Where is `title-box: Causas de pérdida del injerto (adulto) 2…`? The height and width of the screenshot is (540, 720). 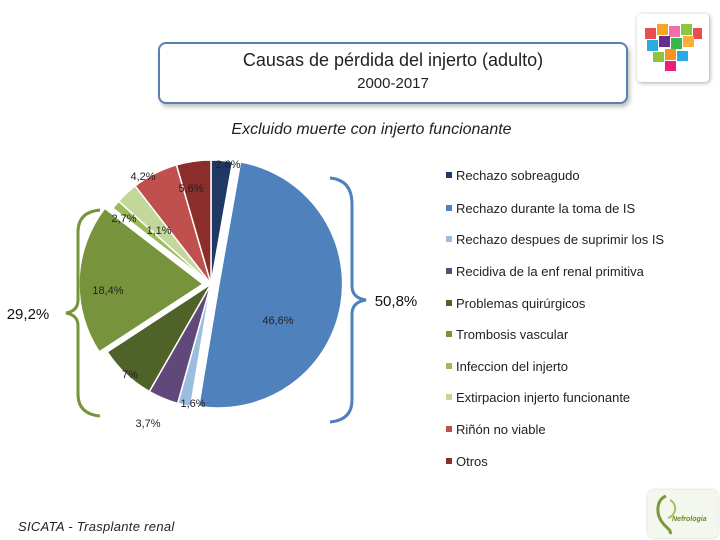
title-box: Causas de pérdida del injerto (adulto) 2… is located at coordinates (393, 73).